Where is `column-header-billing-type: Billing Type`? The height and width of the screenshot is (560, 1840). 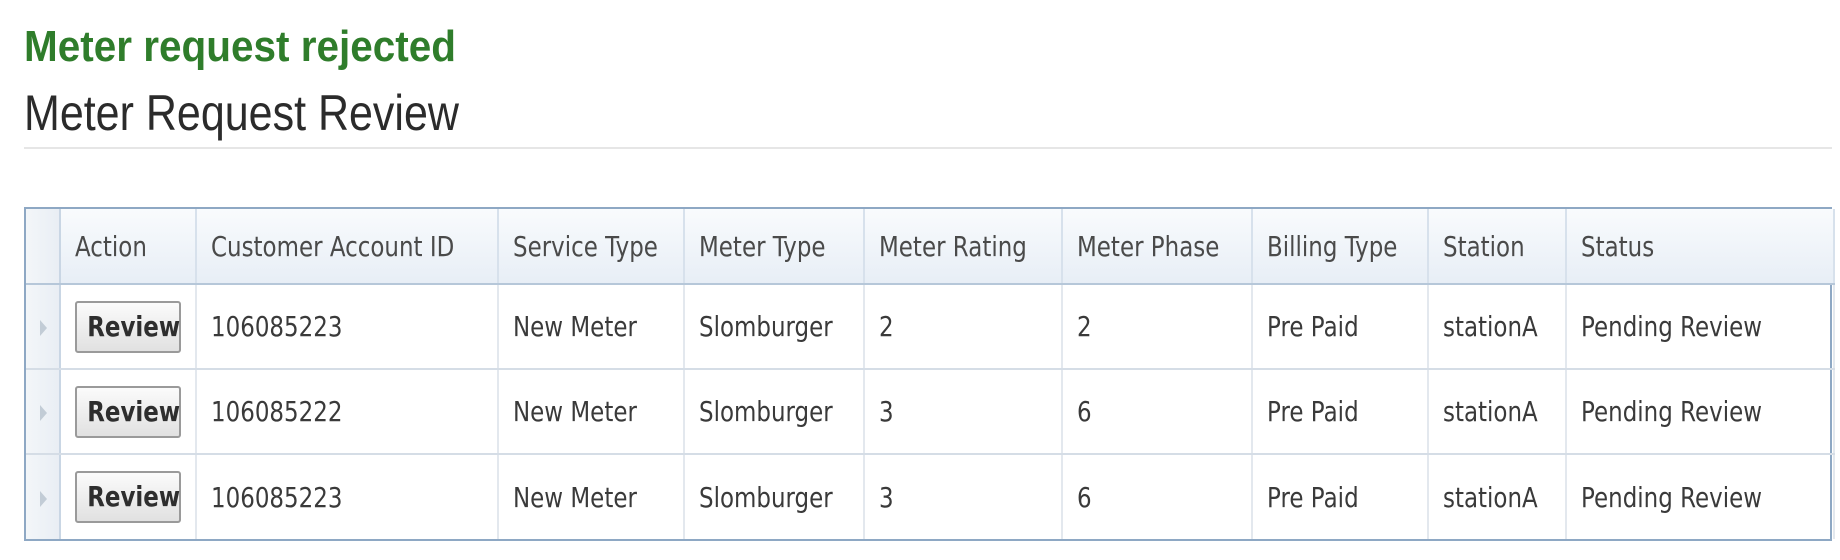 column-header-billing-type: Billing Type is located at coordinates (1340, 247).